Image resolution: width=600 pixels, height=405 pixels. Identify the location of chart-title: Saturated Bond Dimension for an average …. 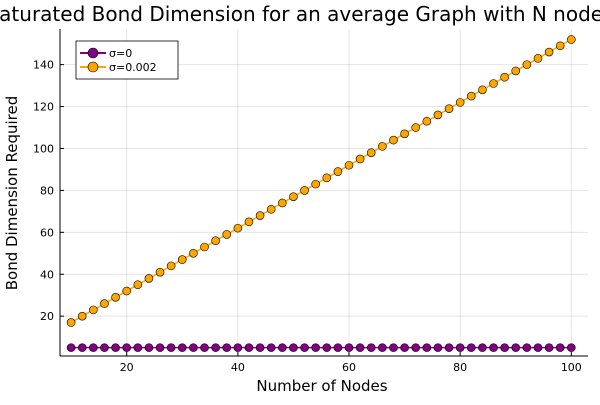
(300, 14).